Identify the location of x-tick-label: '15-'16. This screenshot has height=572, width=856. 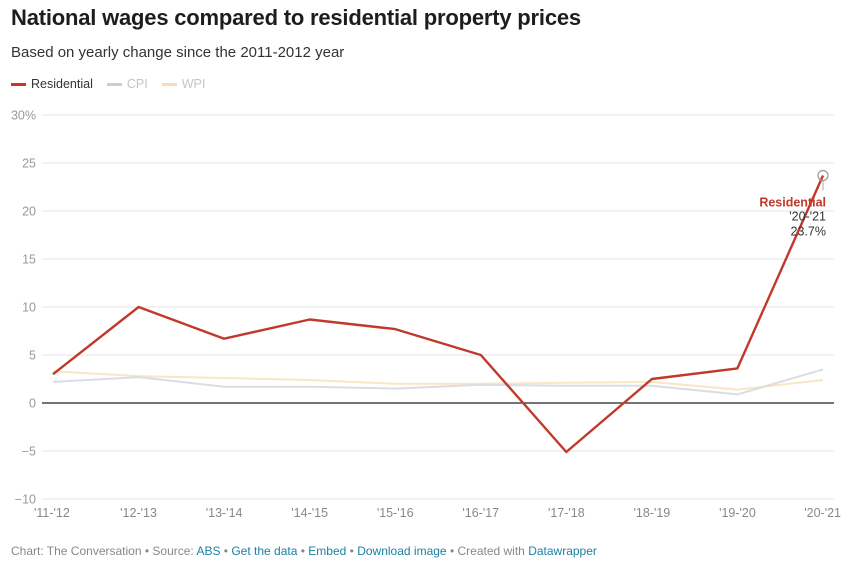
(395, 513).